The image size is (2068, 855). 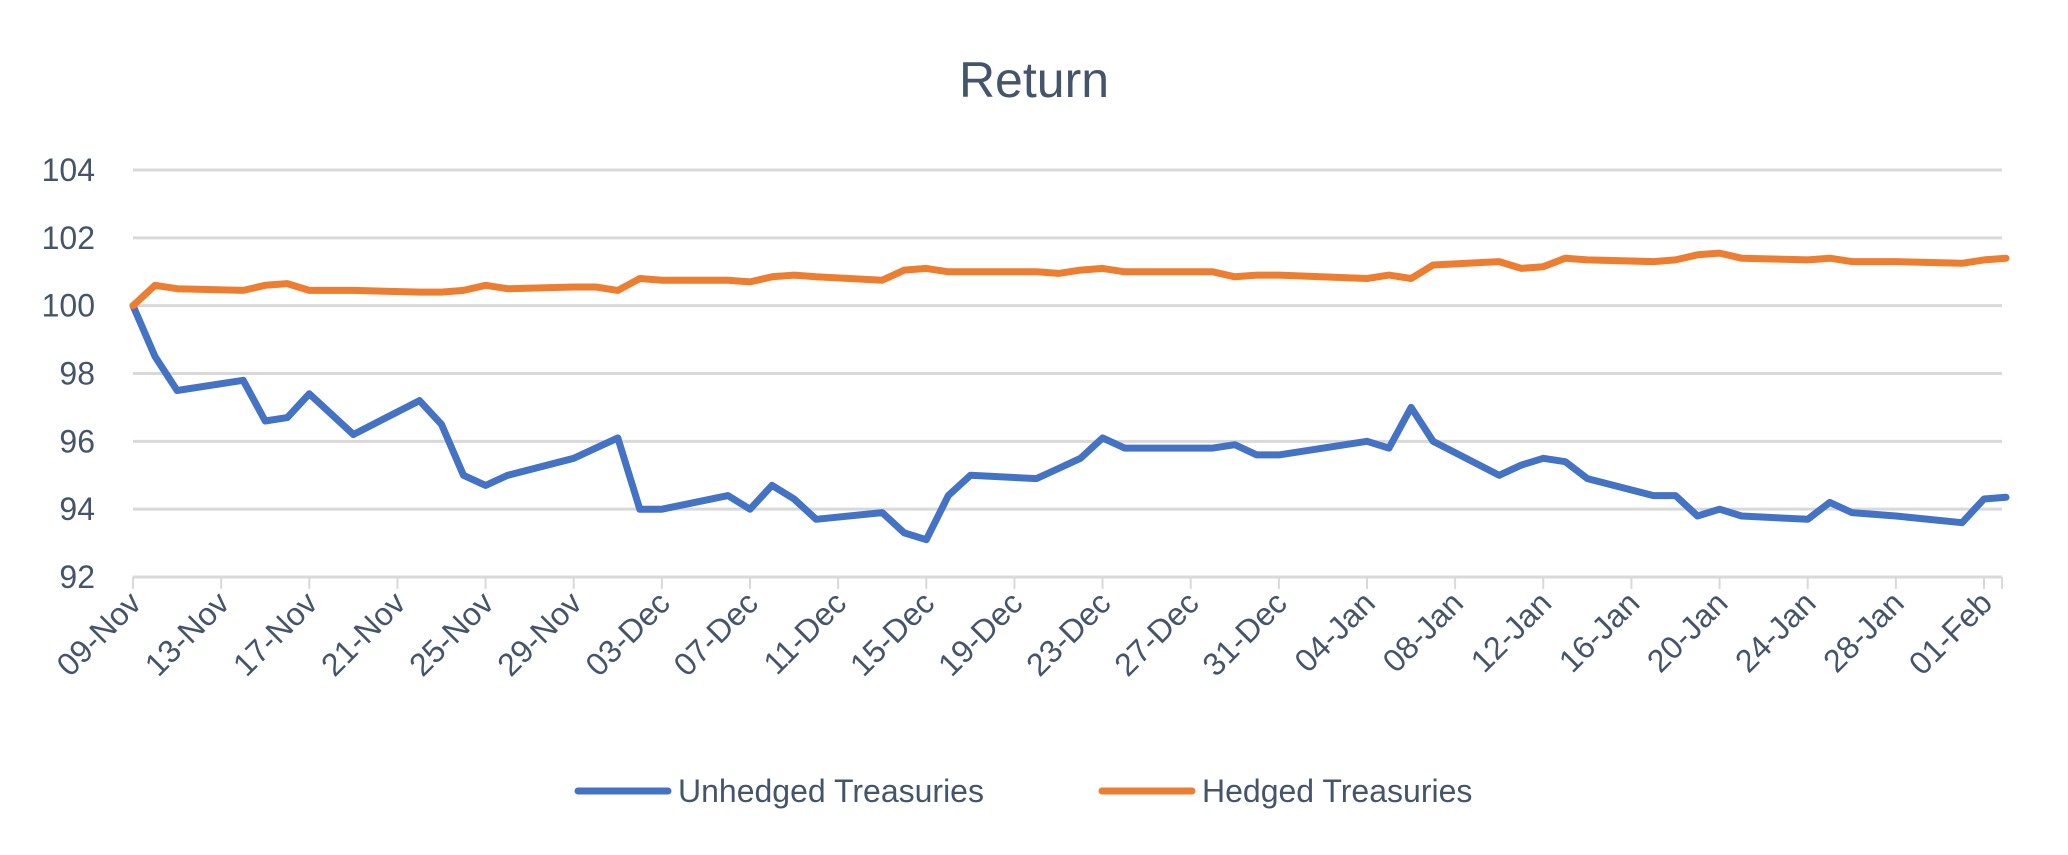 What do you see at coordinates (1422, 631) in the screenshot?
I see `x-tick-label: 08-Jan` at bounding box center [1422, 631].